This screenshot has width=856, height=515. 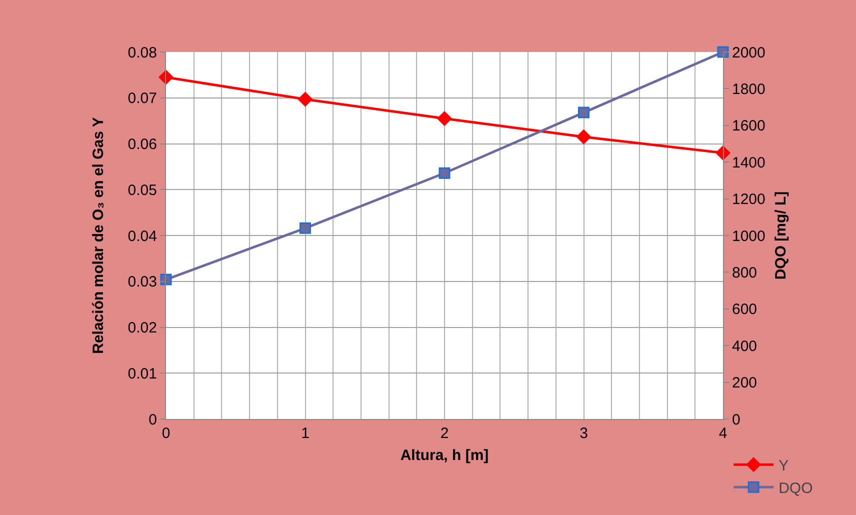 What do you see at coordinates (781, 235) in the screenshot?
I see `y2-axis-title: DQO [mg/ L]` at bounding box center [781, 235].